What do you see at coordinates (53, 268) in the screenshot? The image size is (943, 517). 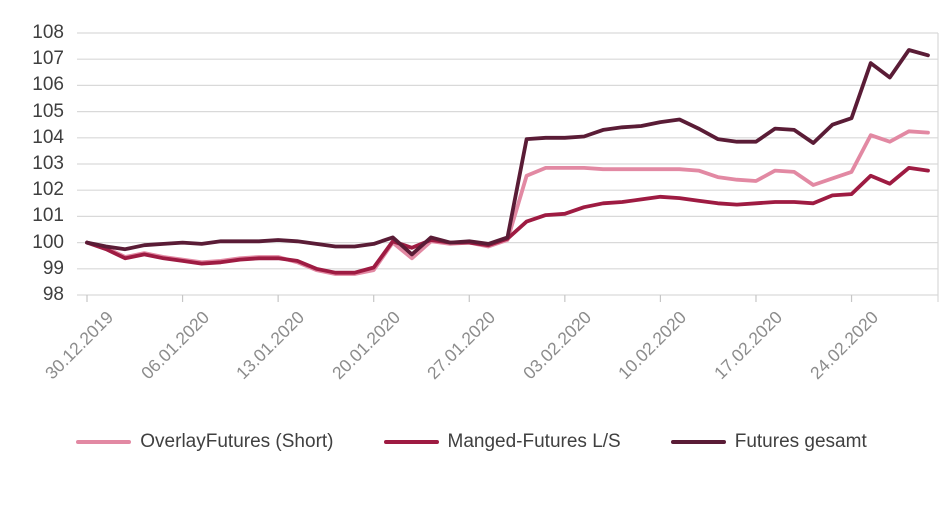 I see `y-axis-label: 99` at bounding box center [53, 268].